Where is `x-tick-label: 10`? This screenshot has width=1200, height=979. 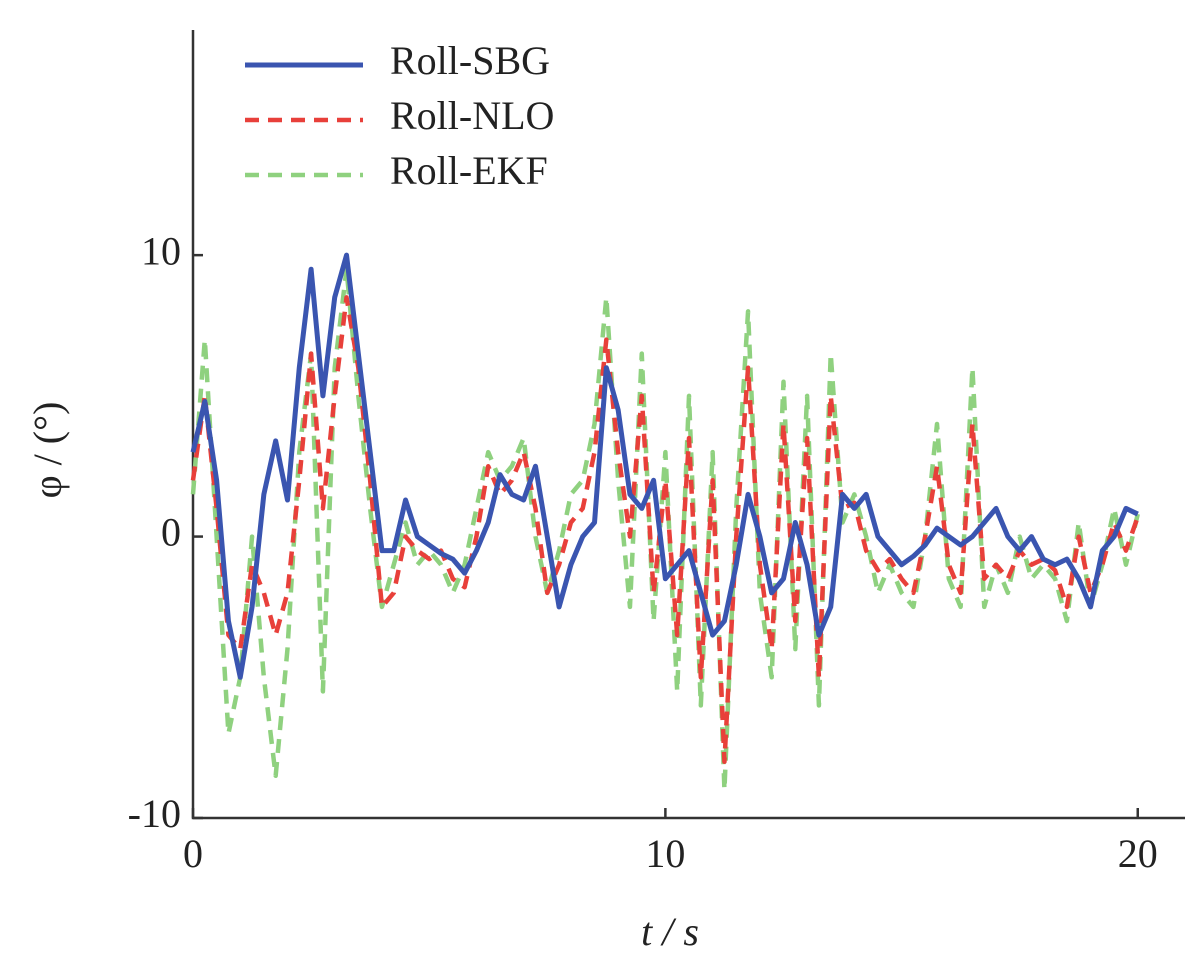 x-tick-label: 10 is located at coordinates (665, 853).